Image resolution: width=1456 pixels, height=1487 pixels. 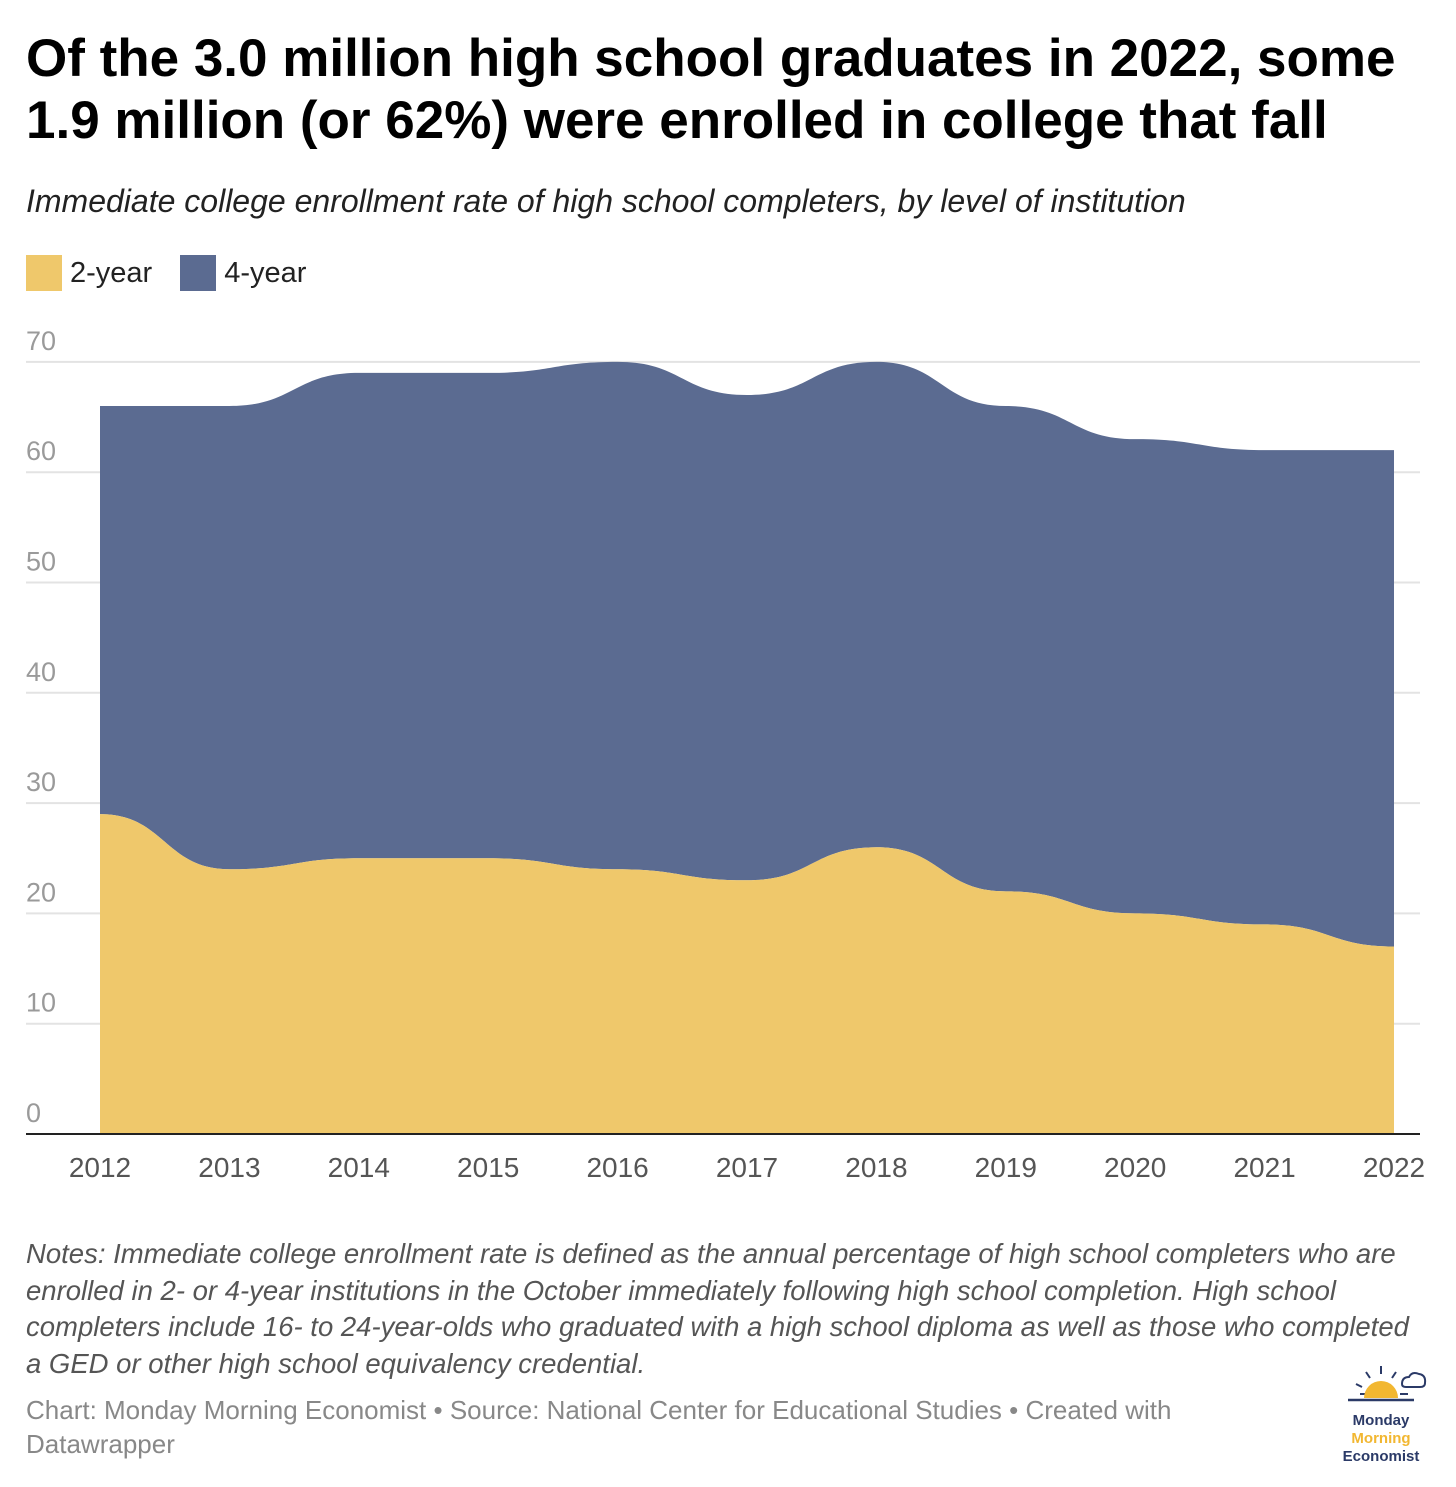 What do you see at coordinates (876, 1167) in the screenshot?
I see `x-tick-label-2018: 2018` at bounding box center [876, 1167].